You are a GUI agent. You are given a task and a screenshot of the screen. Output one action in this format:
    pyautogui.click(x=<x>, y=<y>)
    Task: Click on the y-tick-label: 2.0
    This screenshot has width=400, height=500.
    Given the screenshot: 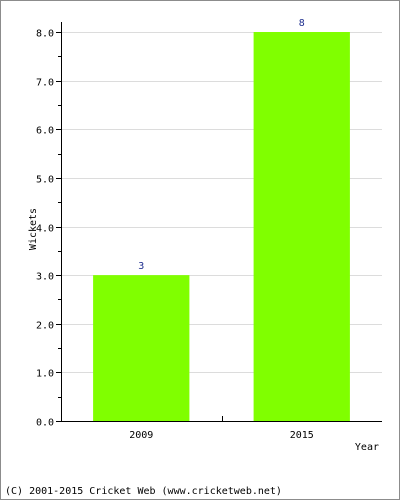 What is the action you would take?
    pyautogui.click(x=45, y=326)
    